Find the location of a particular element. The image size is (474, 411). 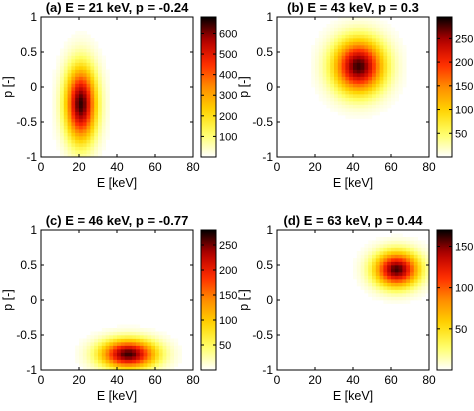

colorbar-tick-label: 50 is located at coordinates (461, 330).